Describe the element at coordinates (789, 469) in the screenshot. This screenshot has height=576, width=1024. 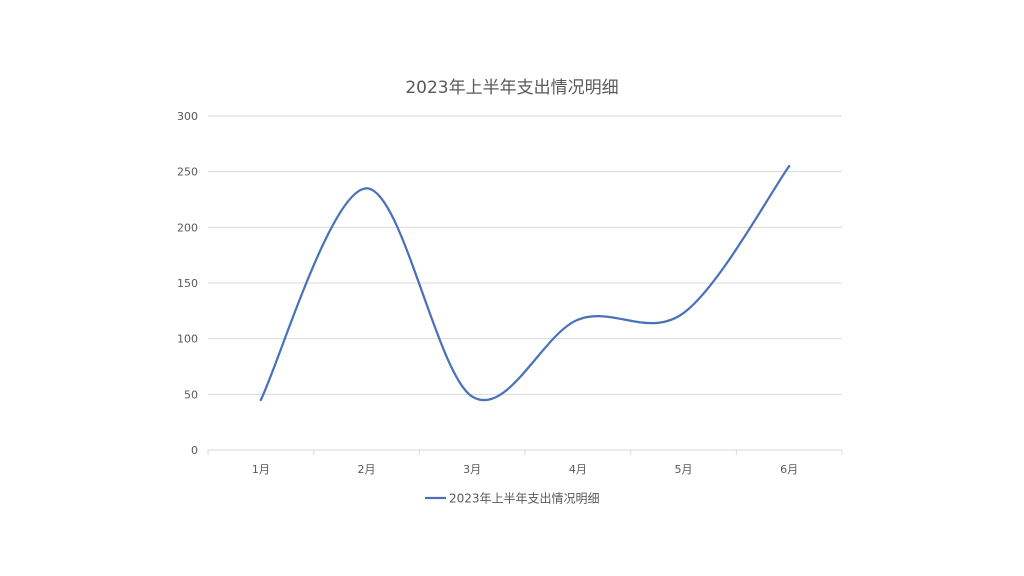
I see `x-tick-label: 6月` at that location.